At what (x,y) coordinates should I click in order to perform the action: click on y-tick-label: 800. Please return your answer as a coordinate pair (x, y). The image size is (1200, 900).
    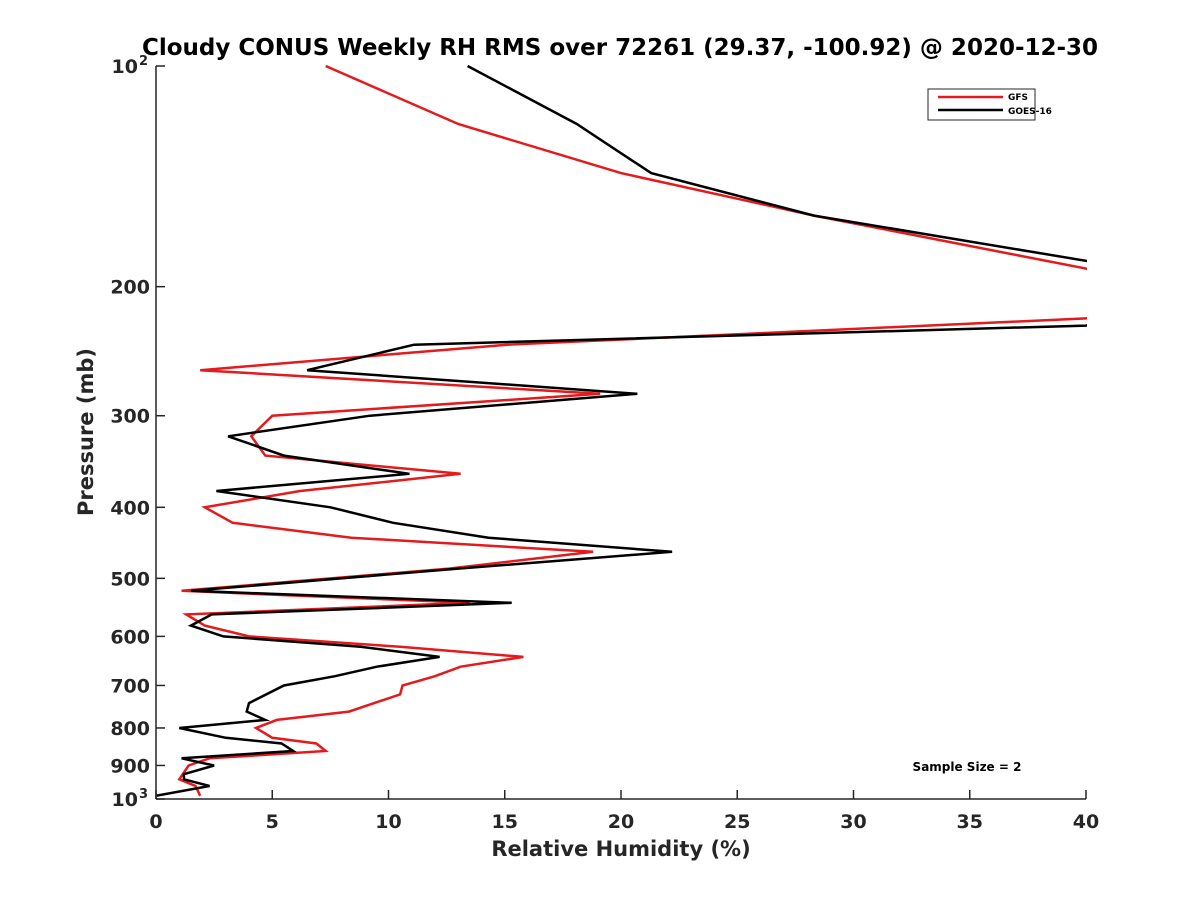
    Looking at the image, I should click on (130, 729).